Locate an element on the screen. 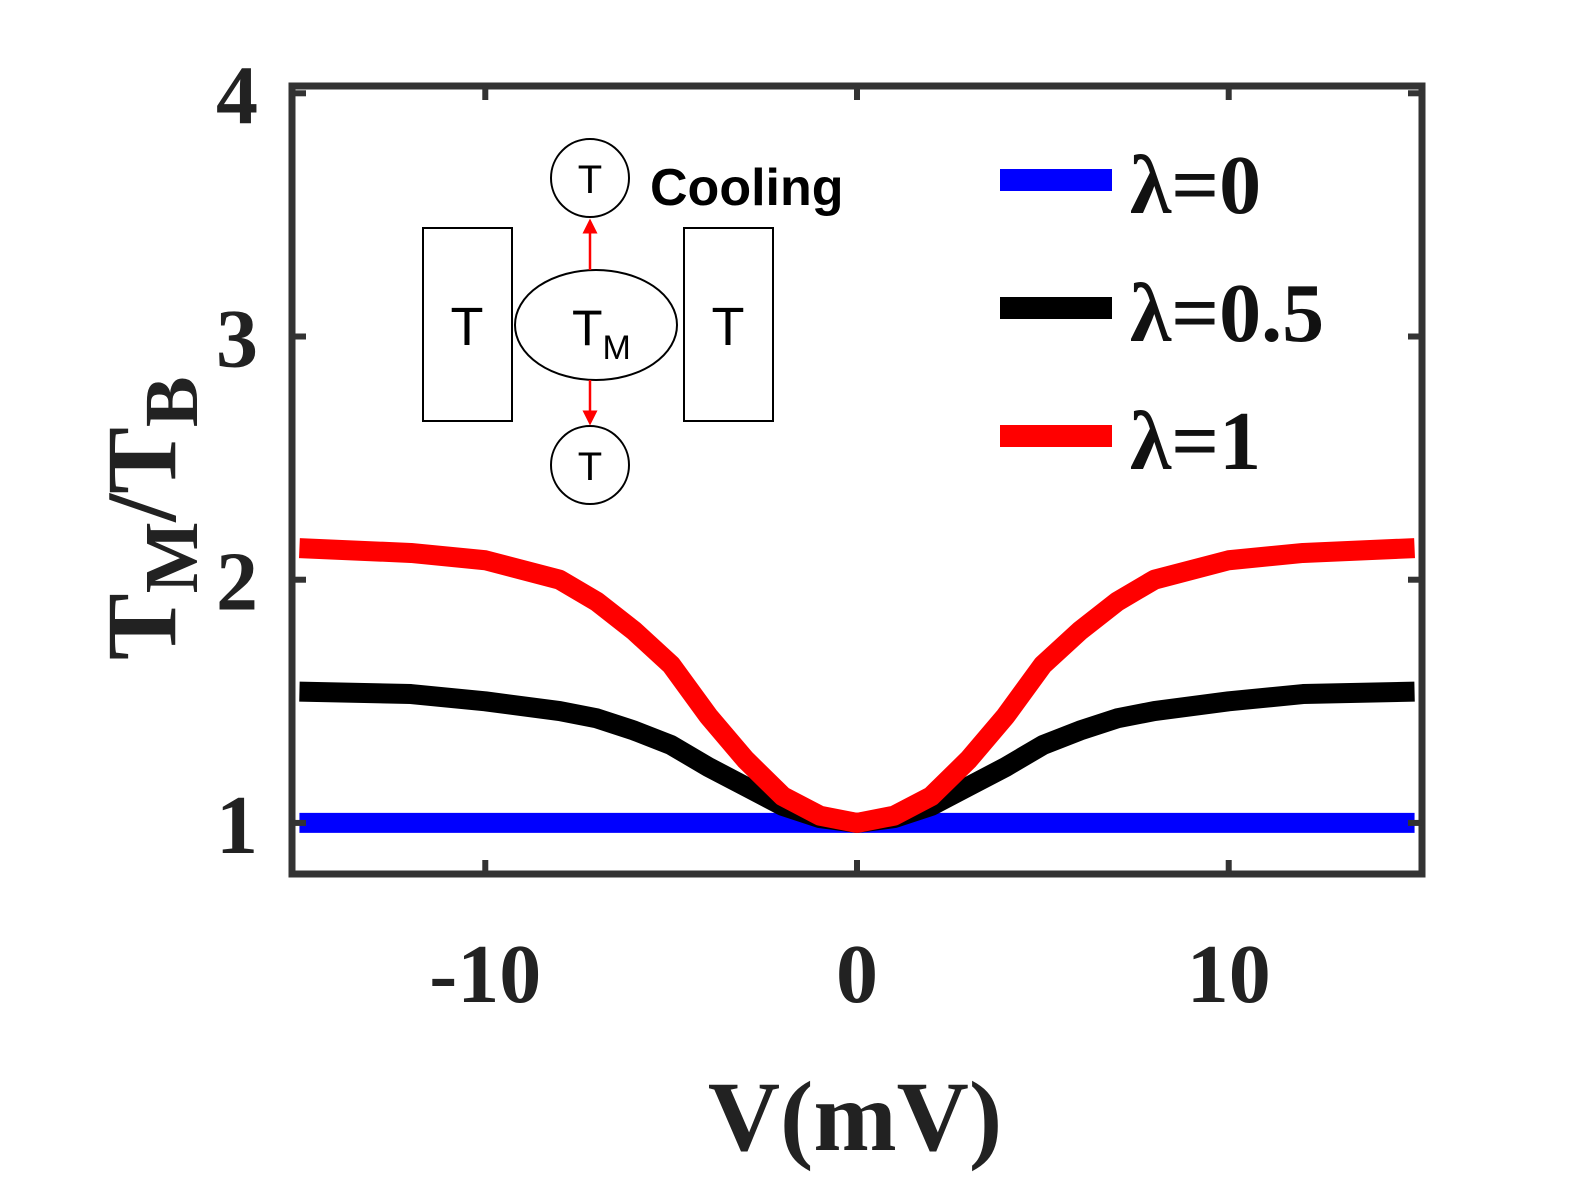 The width and height of the screenshot is (1593, 1187). right-lead-label: T is located at coordinates (728, 327).